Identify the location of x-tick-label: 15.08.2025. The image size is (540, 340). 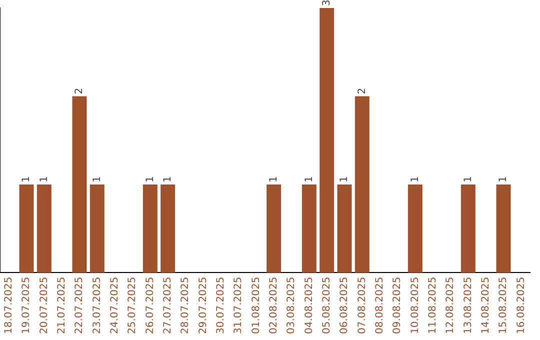
(504, 305).